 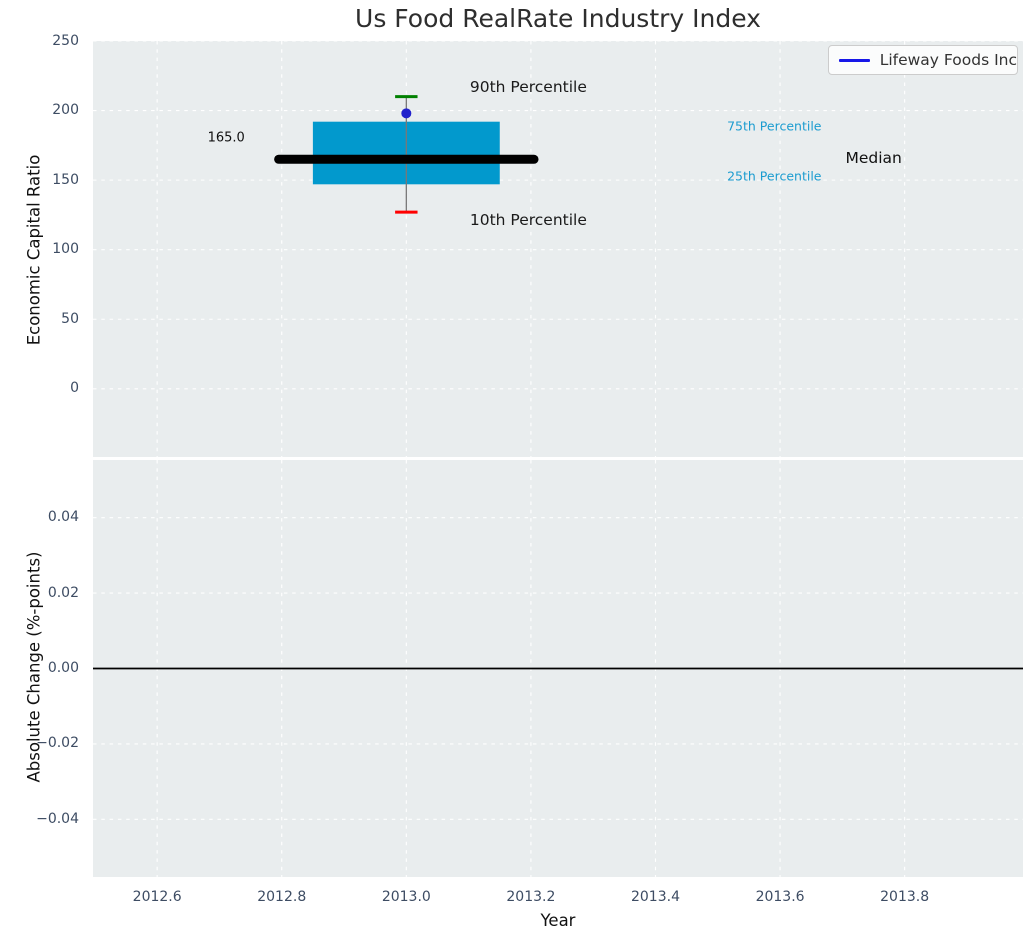 I want to click on xtick-label: 2012.8, so click(x=282, y=897).